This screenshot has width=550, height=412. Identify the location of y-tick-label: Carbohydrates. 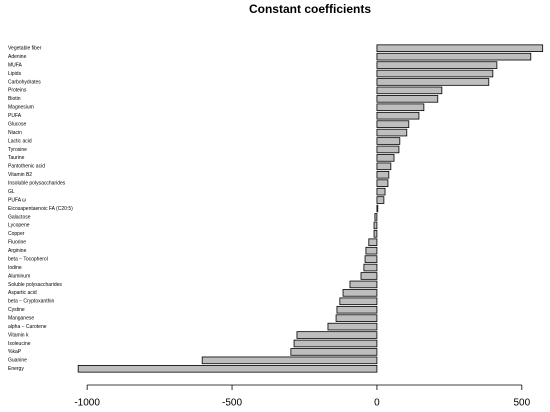
(24, 82).